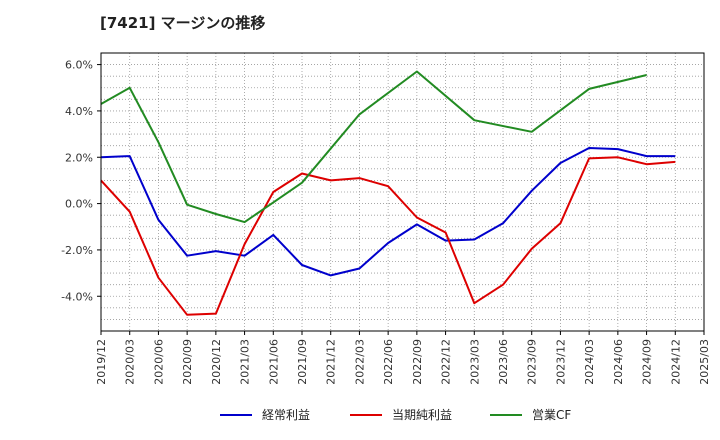 This screenshot has height=440, width=720. What do you see at coordinates (79, 157) in the screenshot?
I see `y-tick-label: 2.0%` at bounding box center [79, 157].